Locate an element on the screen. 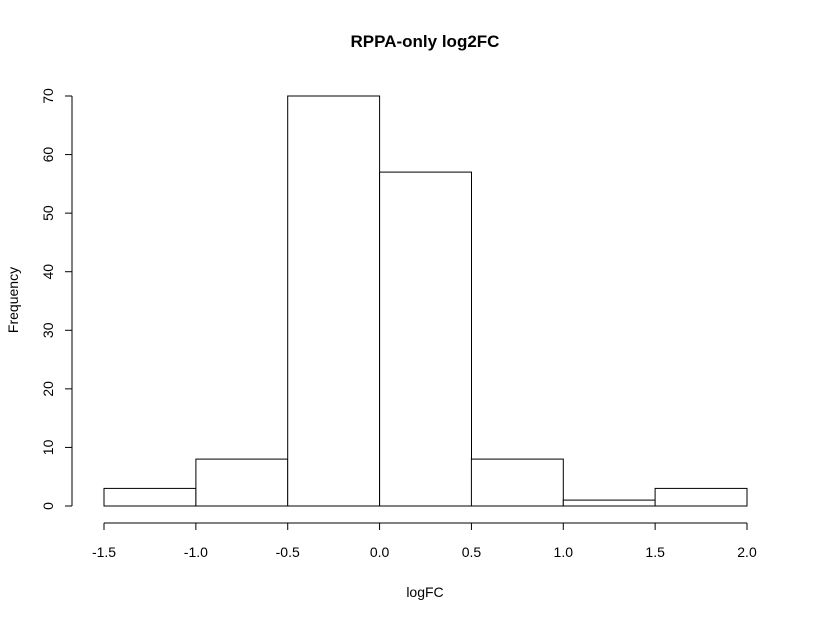 This screenshot has height=621, width=813. y-axis-label: Frequency is located at coordinates (13, 300).